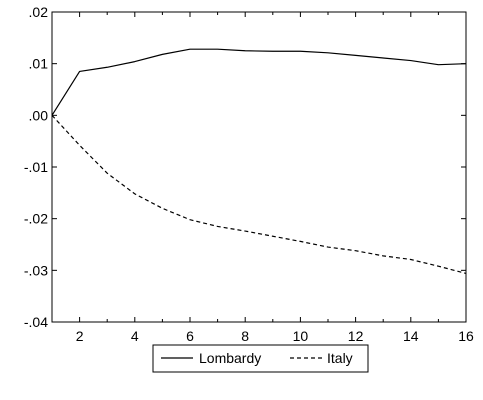  I want to click on series-line-lombardy, so click(259, 82).